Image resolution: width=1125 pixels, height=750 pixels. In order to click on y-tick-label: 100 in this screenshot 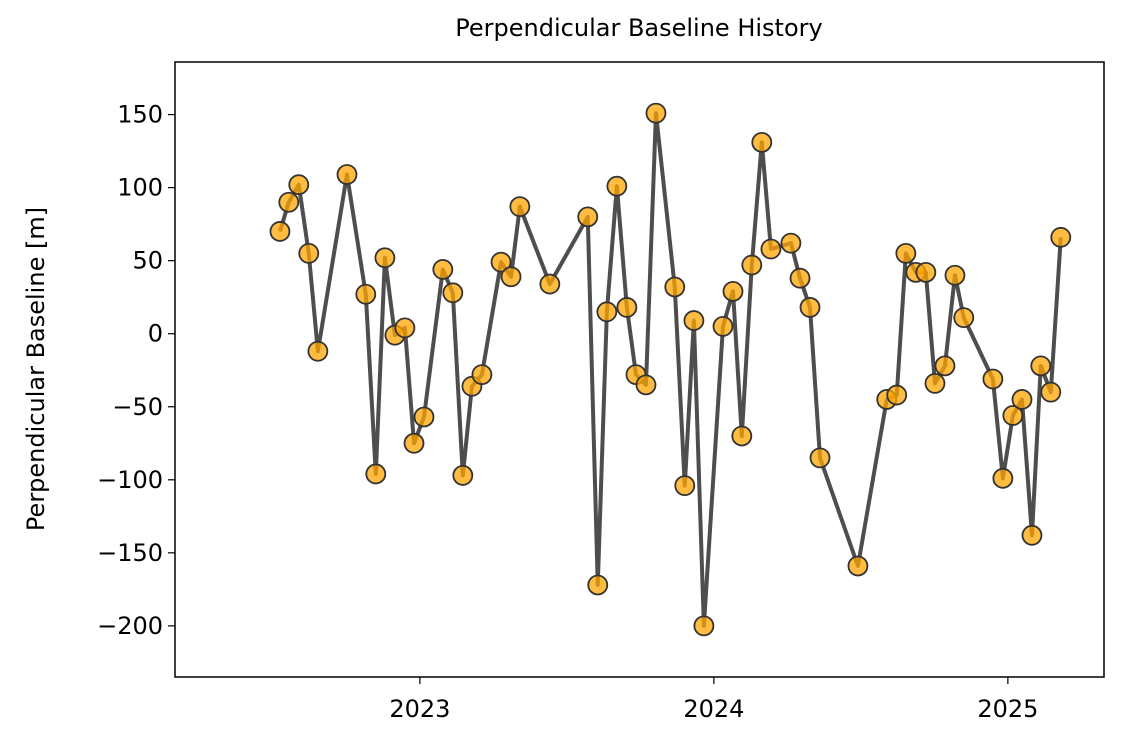, I will do `click(140, 188)`.